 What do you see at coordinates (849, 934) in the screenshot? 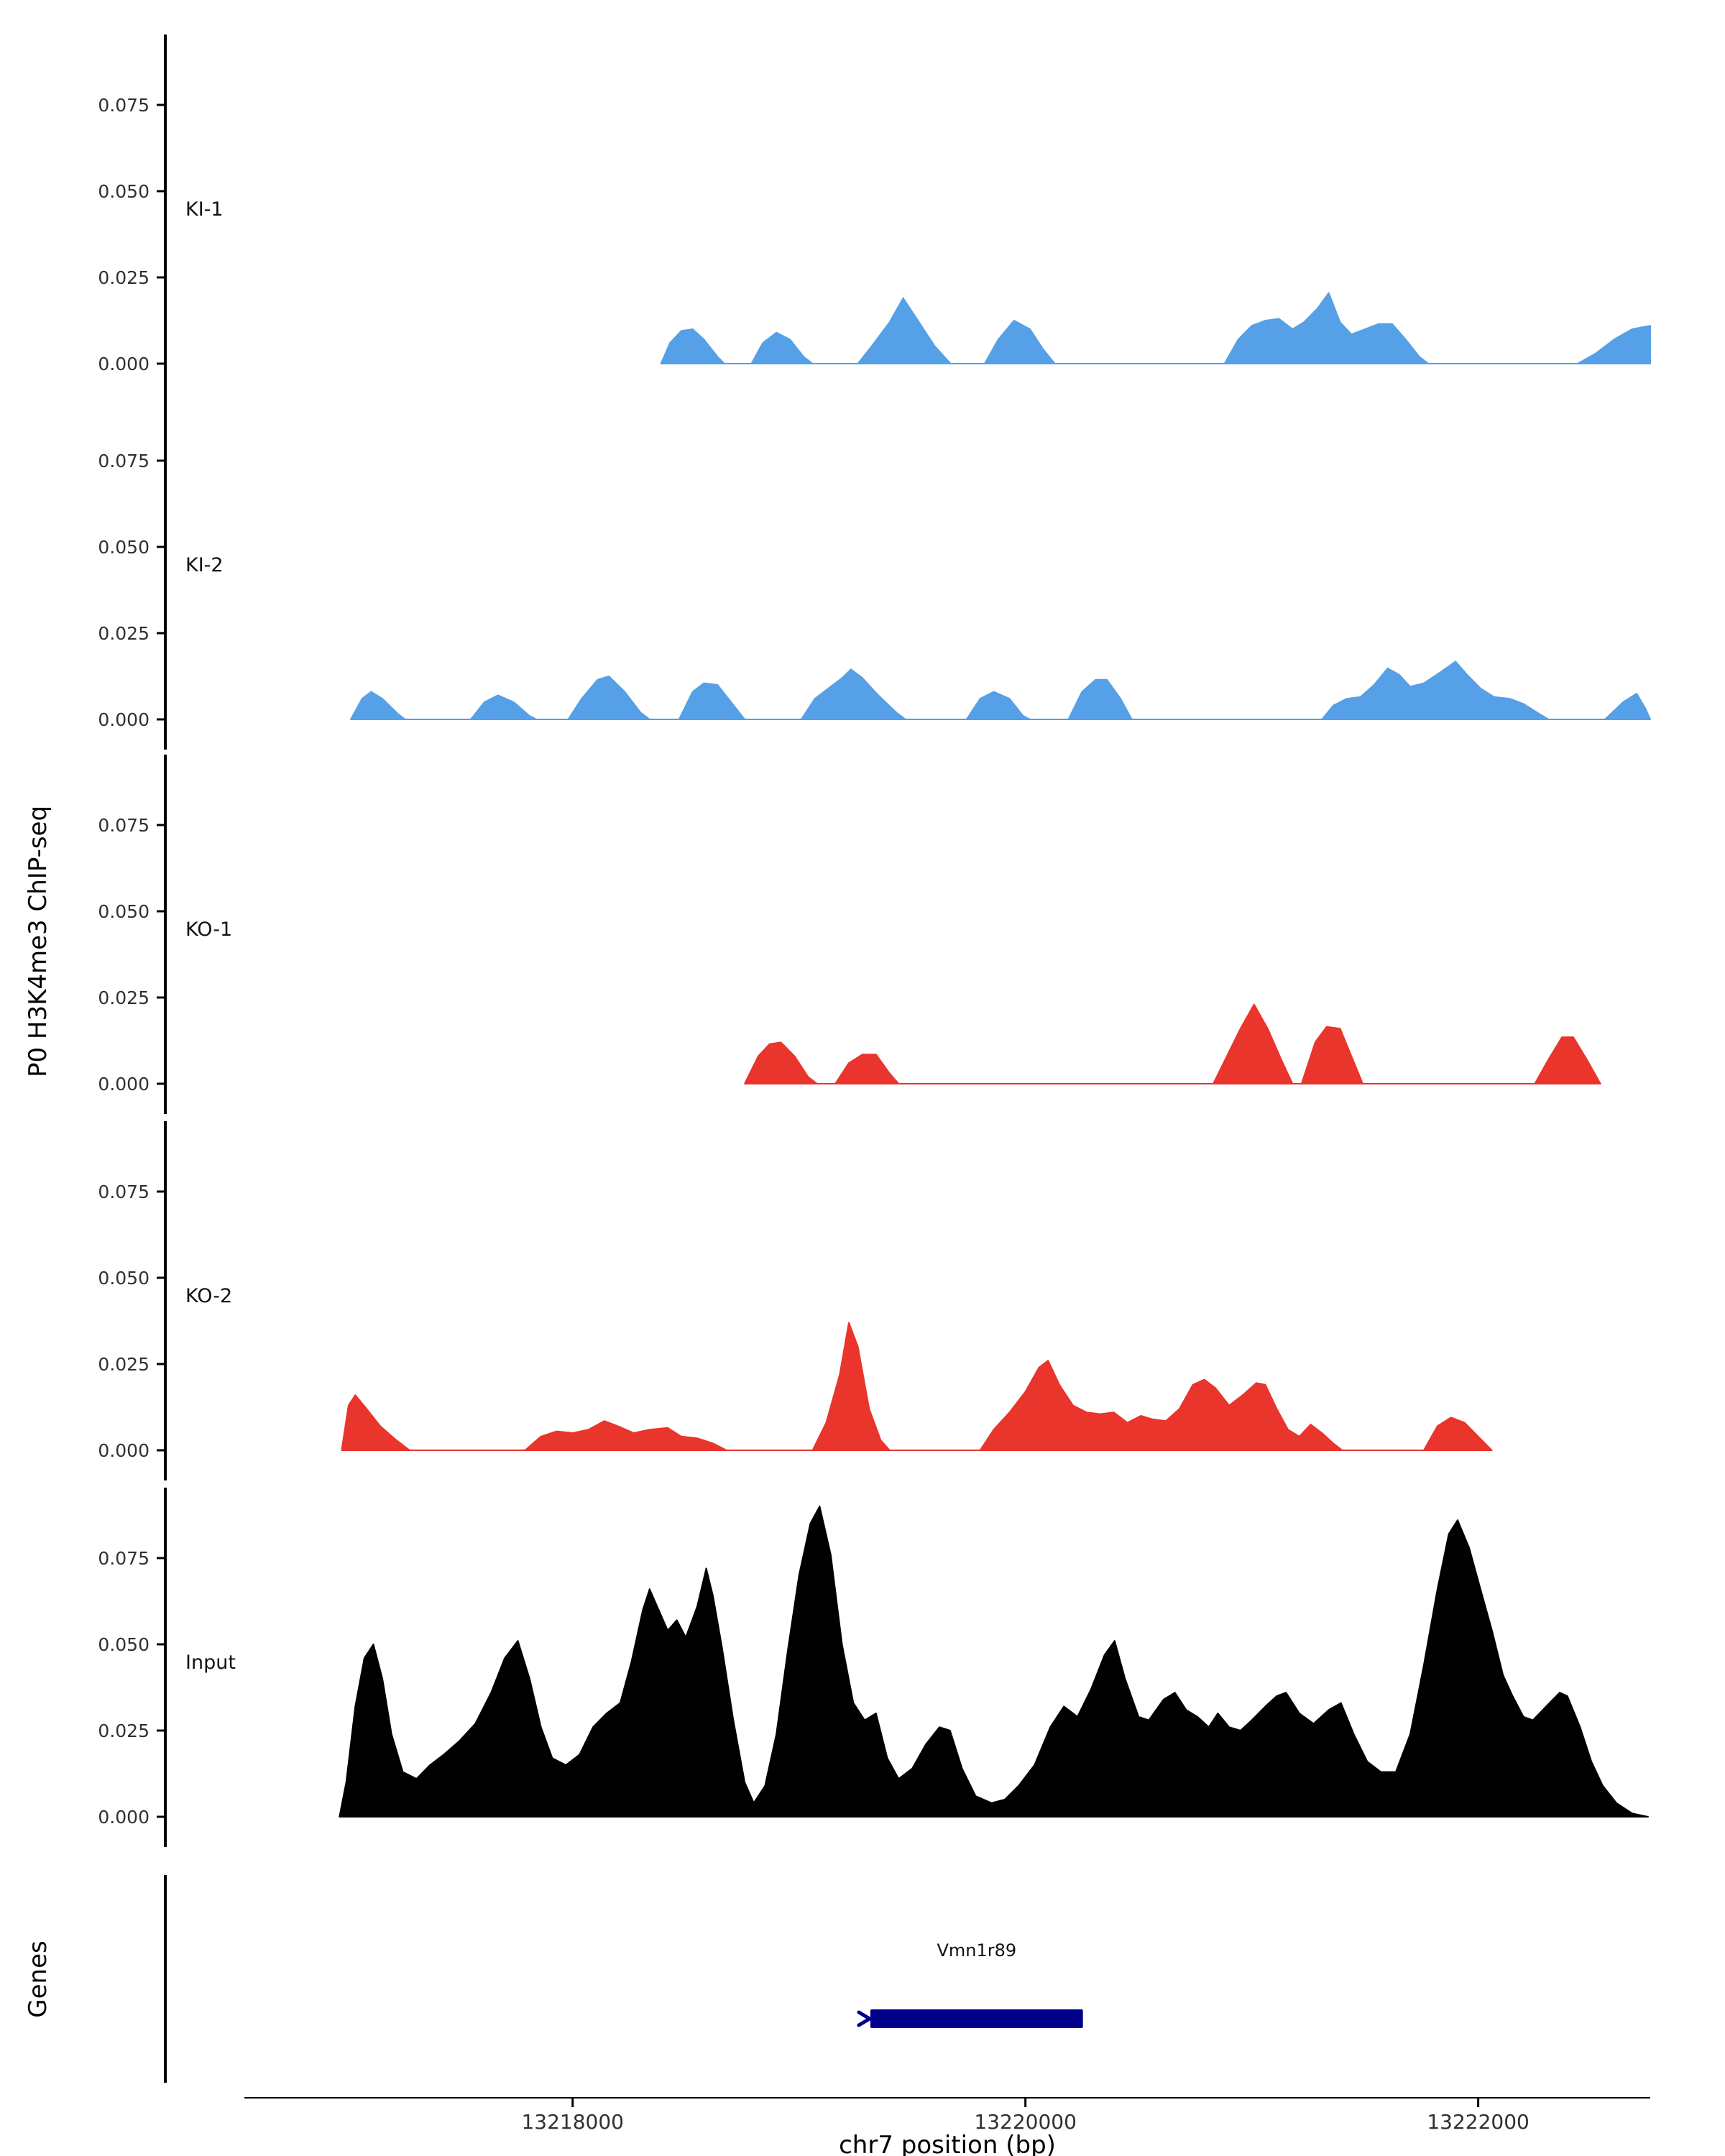
I see `coverage-track-KO-1: 0.000 0.025 0.050 0.075 KO-1` at bounding box center [849, 934].